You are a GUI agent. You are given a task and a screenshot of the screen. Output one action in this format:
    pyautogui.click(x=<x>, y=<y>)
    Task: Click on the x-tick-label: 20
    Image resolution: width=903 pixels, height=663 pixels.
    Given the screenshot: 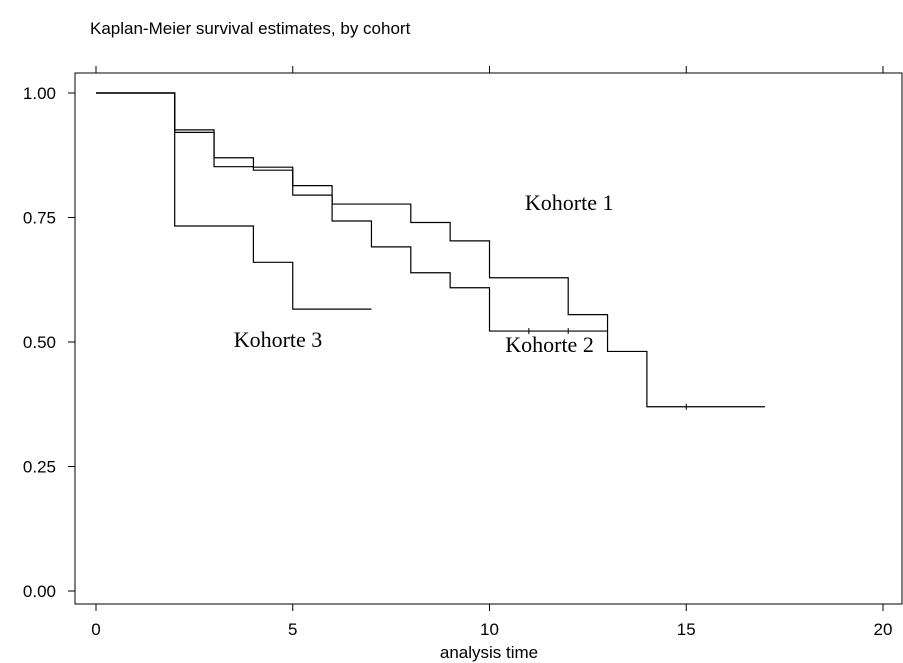 What is the action you would take?
    pyautogui.click(x=883, y=629)
    